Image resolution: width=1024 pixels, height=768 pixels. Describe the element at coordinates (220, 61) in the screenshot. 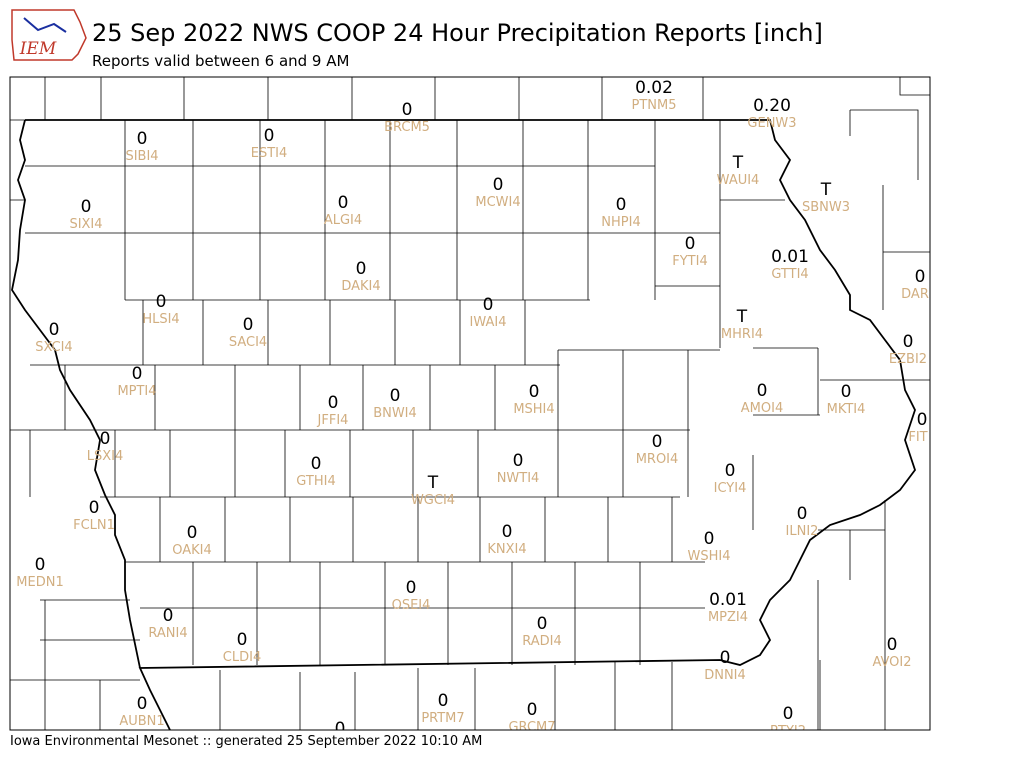

I see `subtitle: Reports valid between 6 and 9 AM` at that location.